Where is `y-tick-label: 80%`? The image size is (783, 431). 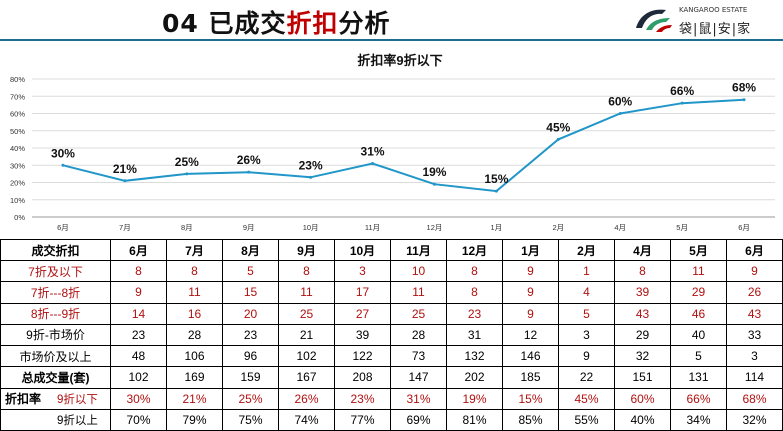
y-tick-label: 80% is located at coordinates (17, 79).